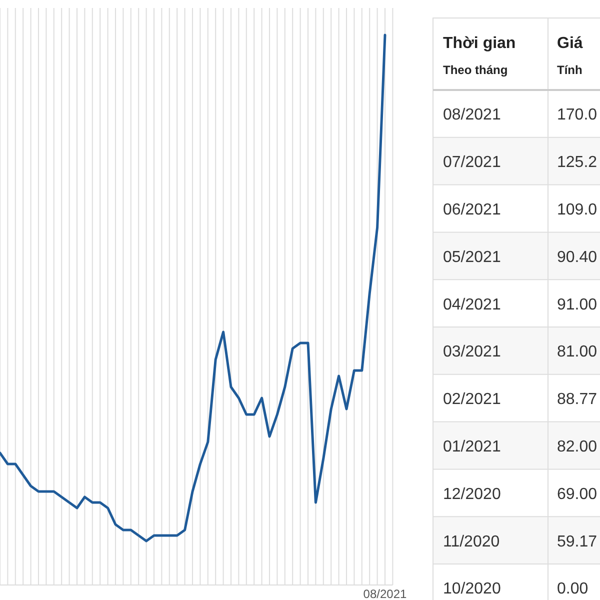  I want to click on text: 90.40, so click(577, 257).